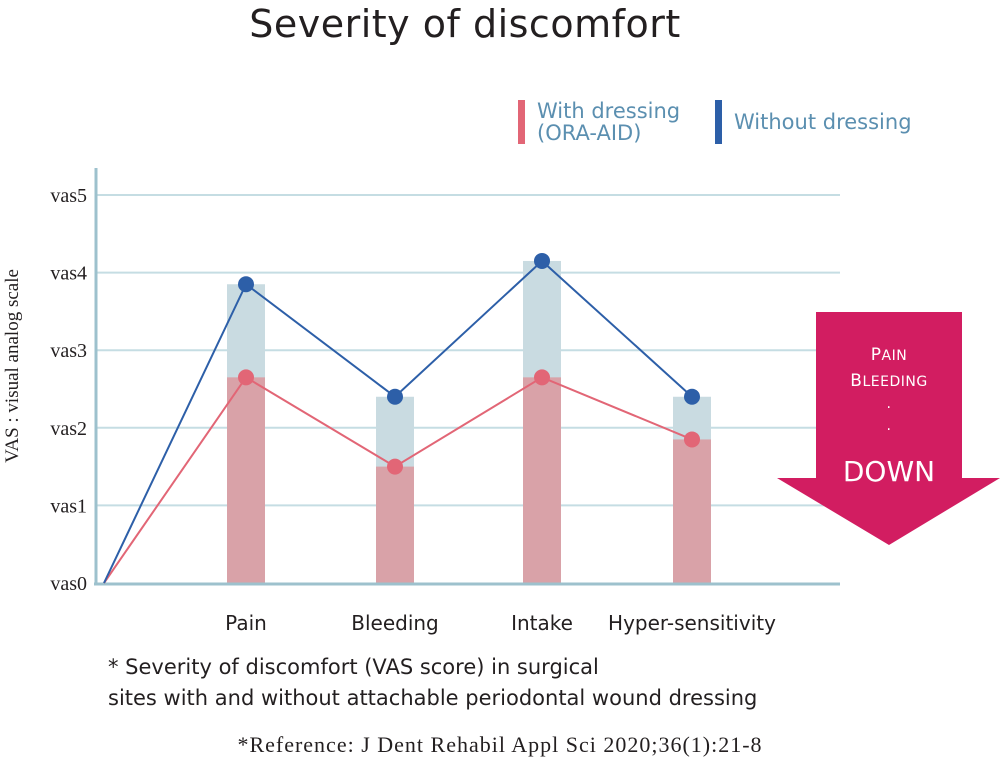 The width and height of the screenshot is (1000, 762). What do you see at coordinates (68, 196) in the screenshot?
I see `y-tick-label: vas5` at bounding box center [68, 196].